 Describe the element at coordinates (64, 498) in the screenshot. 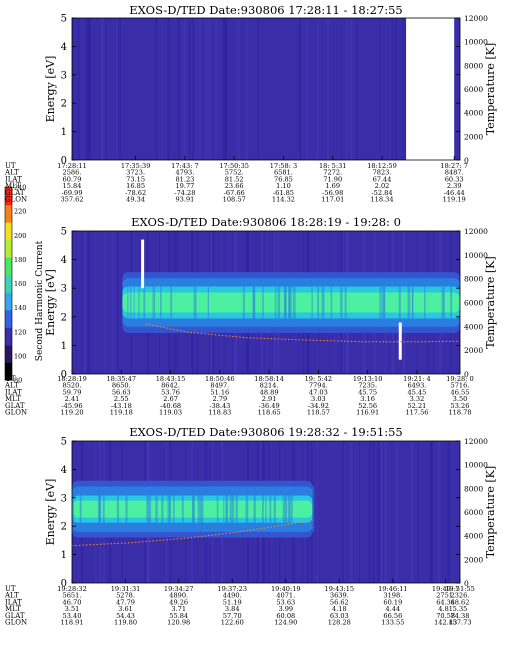

I see `energy-tick-label: 3` at that location.